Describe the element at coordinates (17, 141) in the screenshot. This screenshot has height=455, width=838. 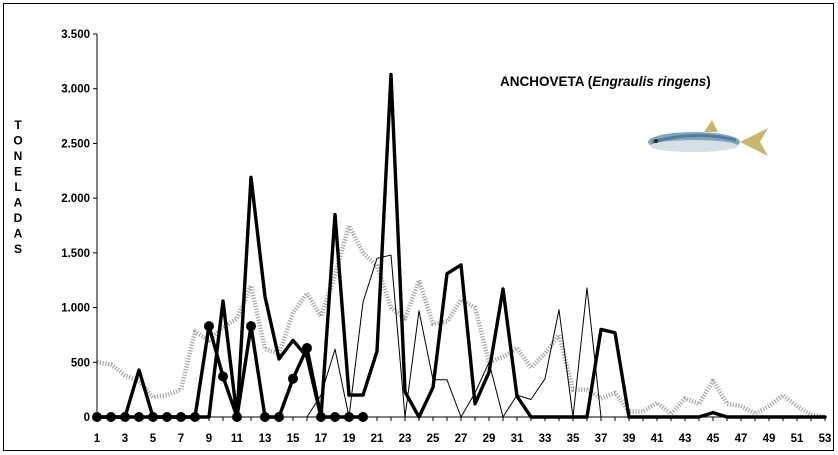
I see `y-axis-label-letter: O` at that location.